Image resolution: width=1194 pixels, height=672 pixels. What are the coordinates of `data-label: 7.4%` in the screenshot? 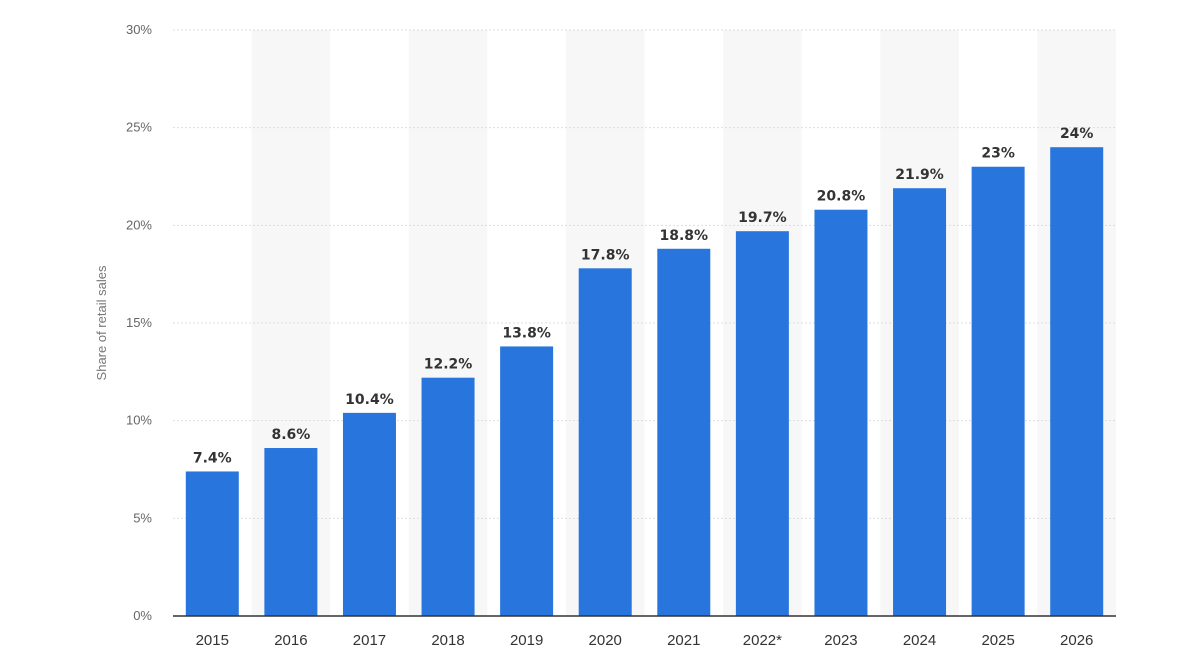 It's located at (212, 458).